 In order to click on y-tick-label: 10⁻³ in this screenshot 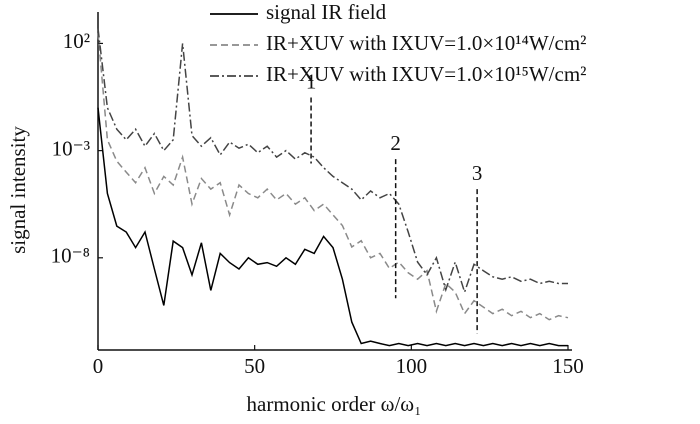, I will do `click(71, 148)`.